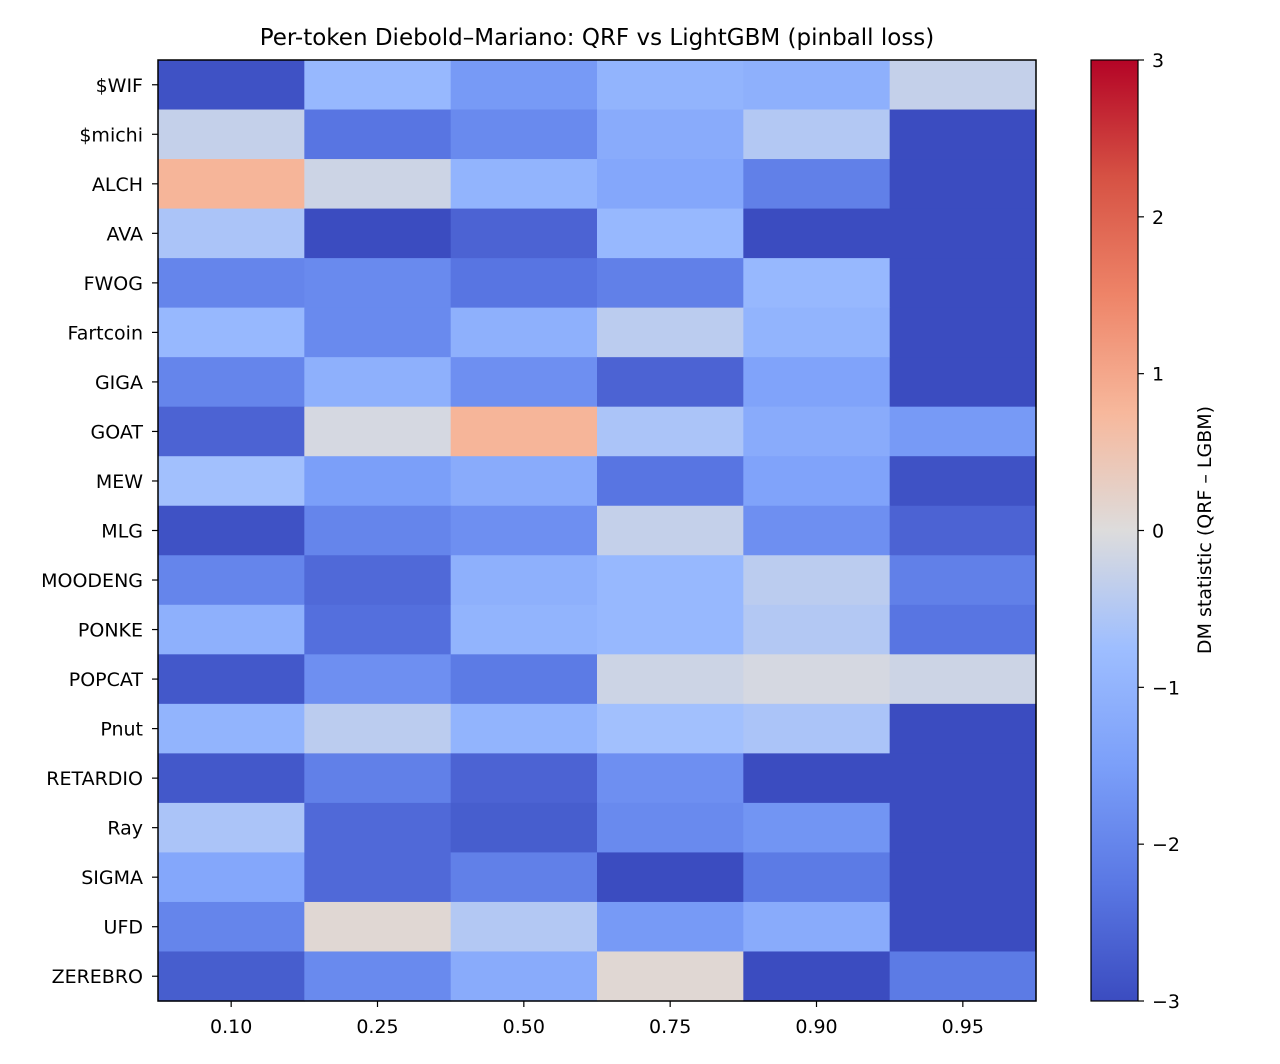 The height and width of the screenshot is (1064, 1280). What do you see at coordinates (816, 1027) in the screenshot?
I see `x-tick-label: 0.90` at bounding box center [816, 1027].